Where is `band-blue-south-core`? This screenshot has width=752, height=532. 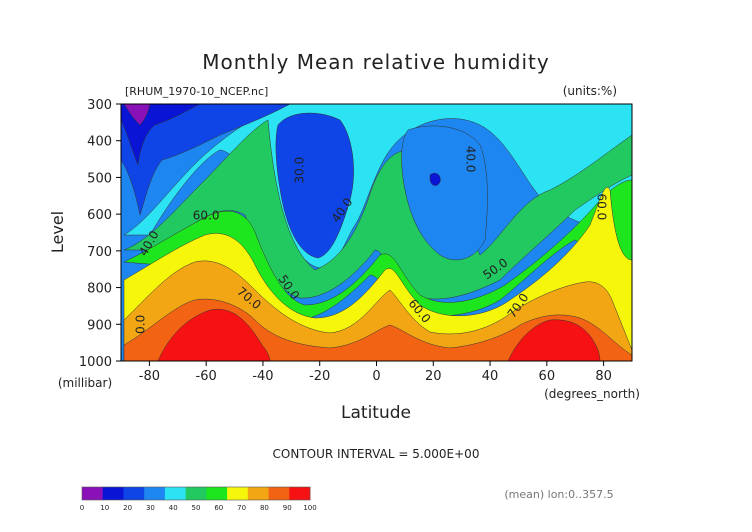 band-blue-south-core is located at coordinates (314, 185).